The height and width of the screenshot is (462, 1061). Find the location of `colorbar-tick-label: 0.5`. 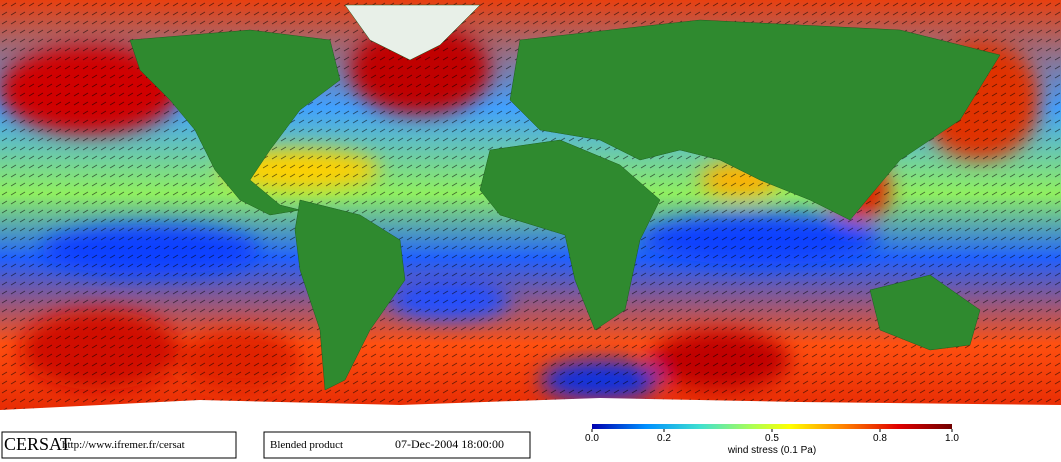

colorbar-tick-label: 0.5 is located at coordinates (772, 438).